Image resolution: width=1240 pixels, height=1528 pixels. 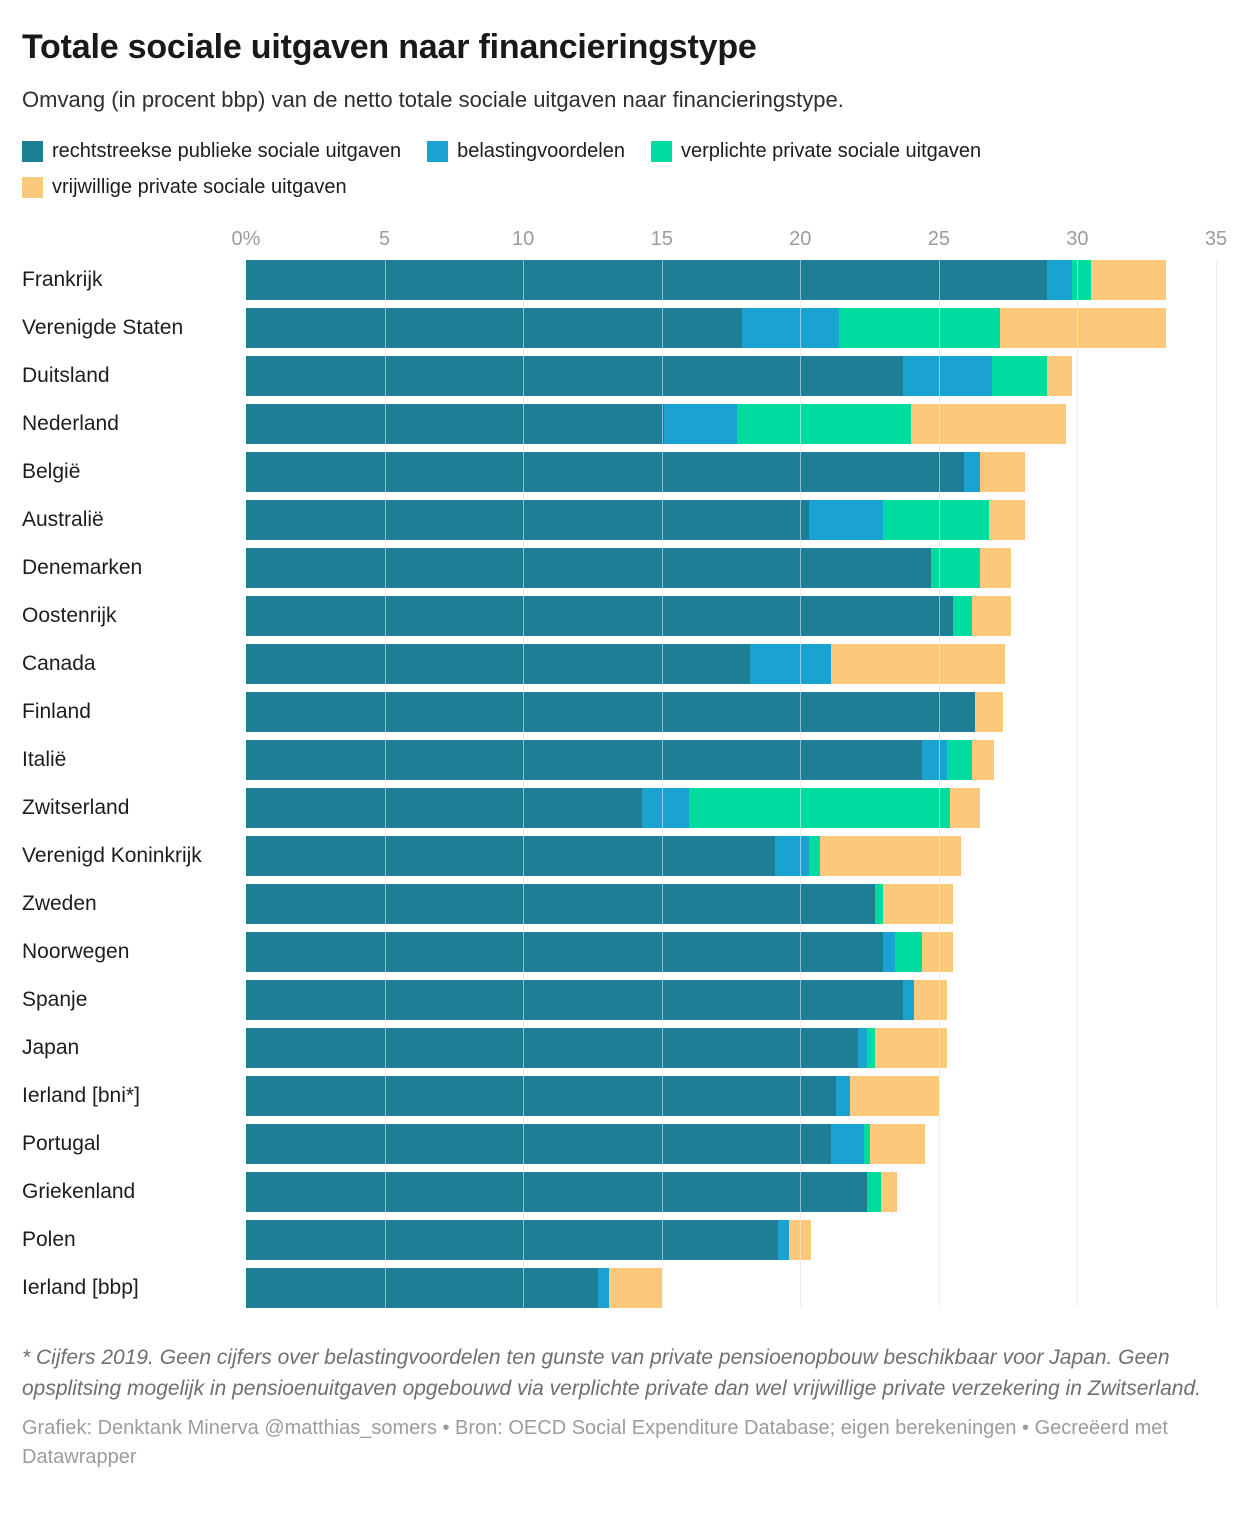 I want to click on bar-row: Spanje, so click(x=620, y=1000).